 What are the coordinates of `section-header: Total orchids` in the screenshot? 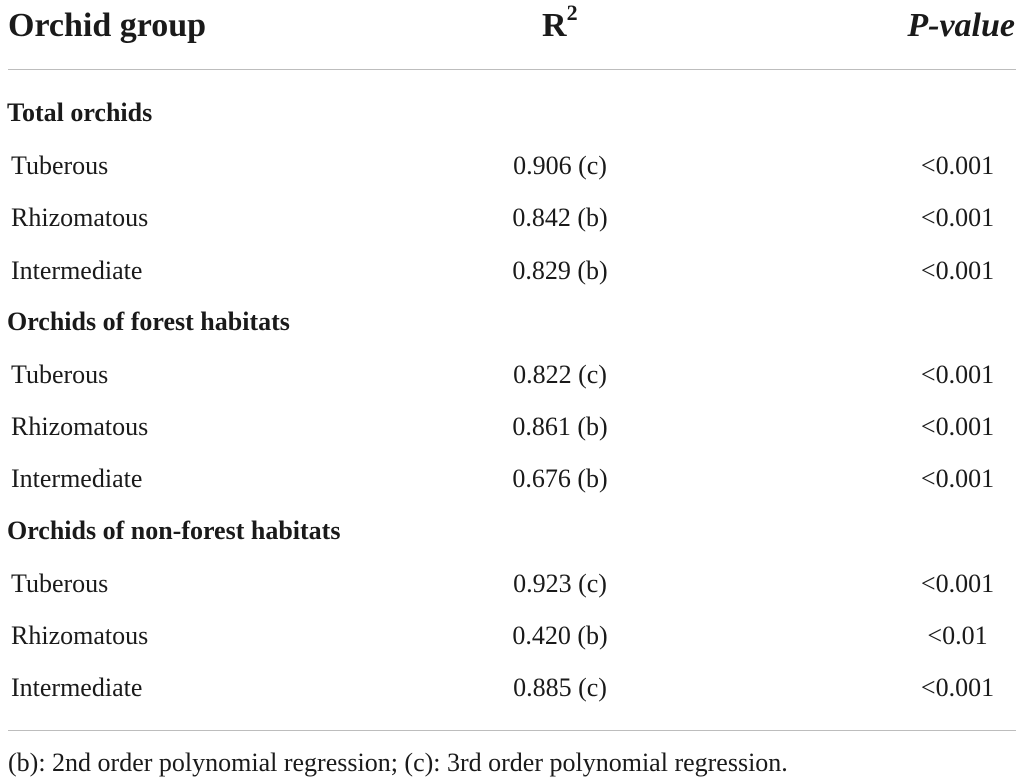 It's located at (510, 114).